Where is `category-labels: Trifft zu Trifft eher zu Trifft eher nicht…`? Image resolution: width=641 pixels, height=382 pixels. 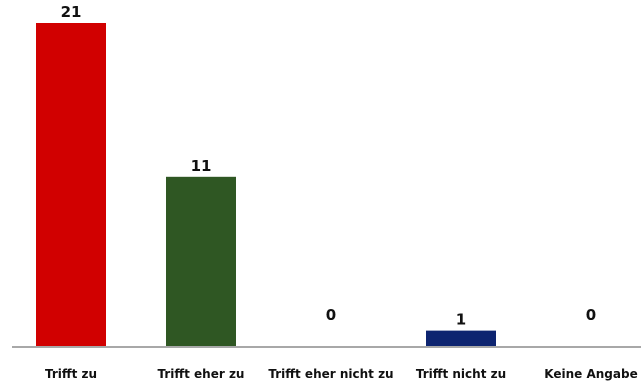
category-labels: Trifft zu Trifft eher zu Trifft eher nicht… is located at coordinates (341, 374).